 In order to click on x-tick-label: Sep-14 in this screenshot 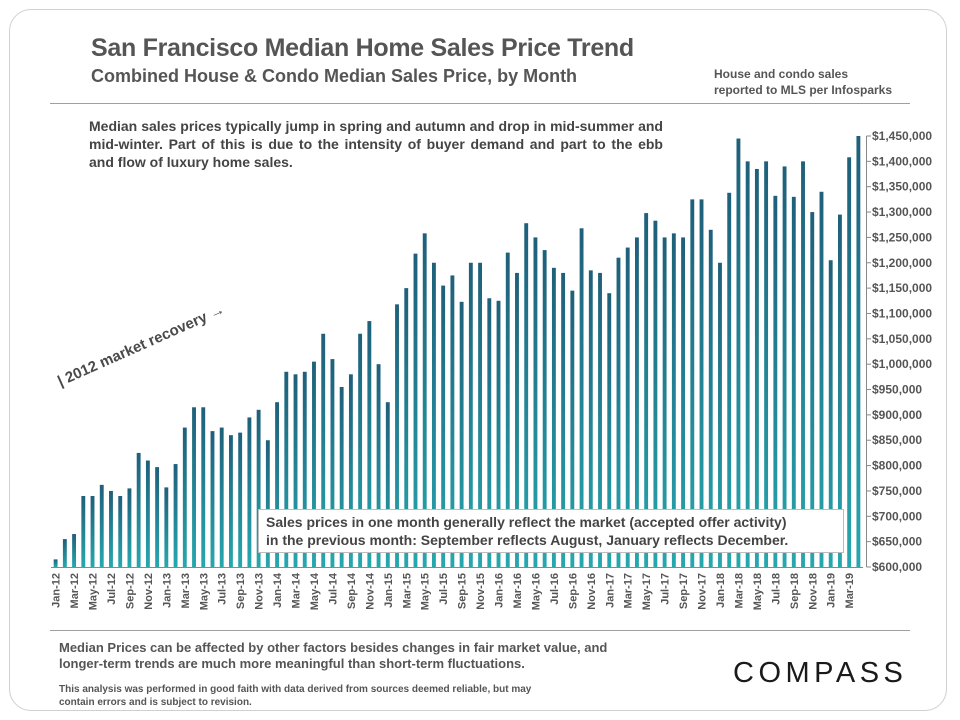, I will do `click(352, 590)`.